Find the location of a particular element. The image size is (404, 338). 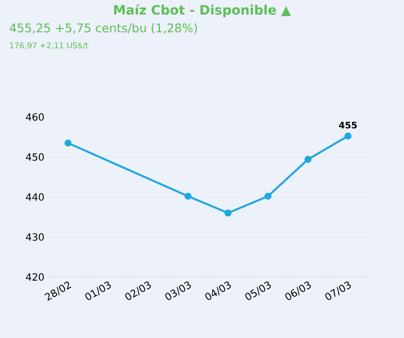

data-label: 455 is located at coordinates (348, 125).